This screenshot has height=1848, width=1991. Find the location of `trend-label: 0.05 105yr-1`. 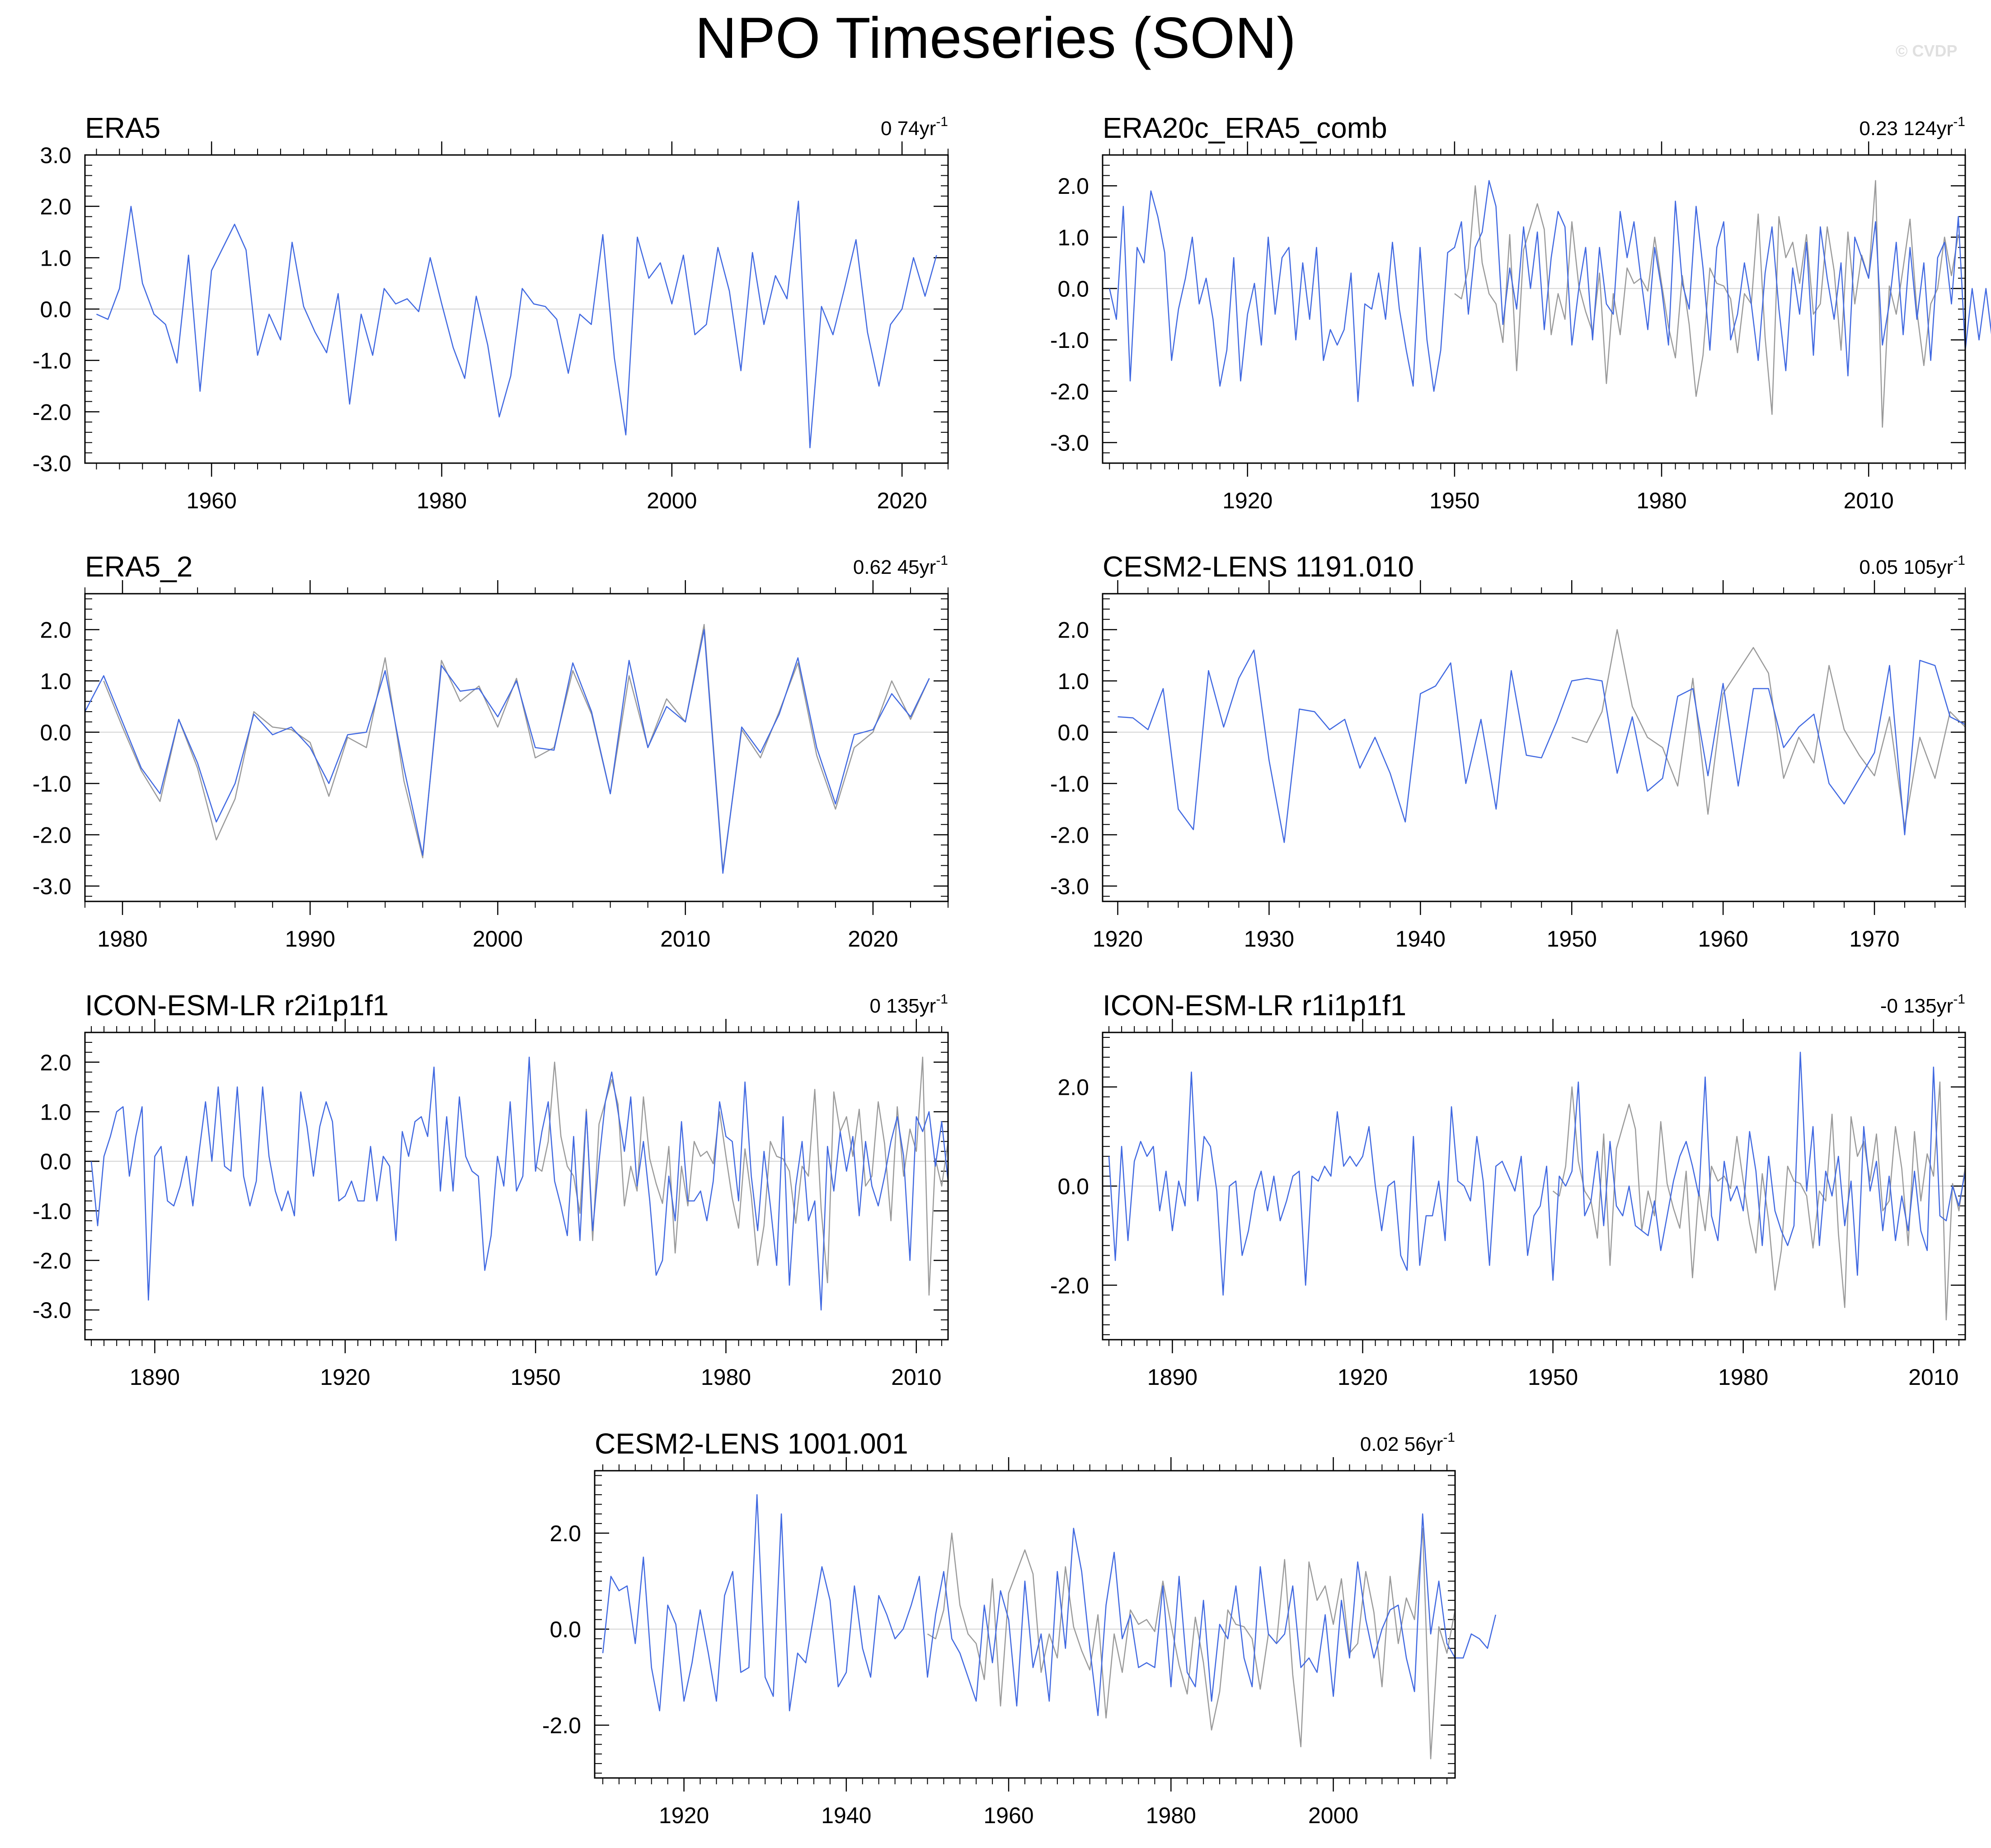

trend-label: 0.05 105yr-1 is located at coordinates (1912, 565).